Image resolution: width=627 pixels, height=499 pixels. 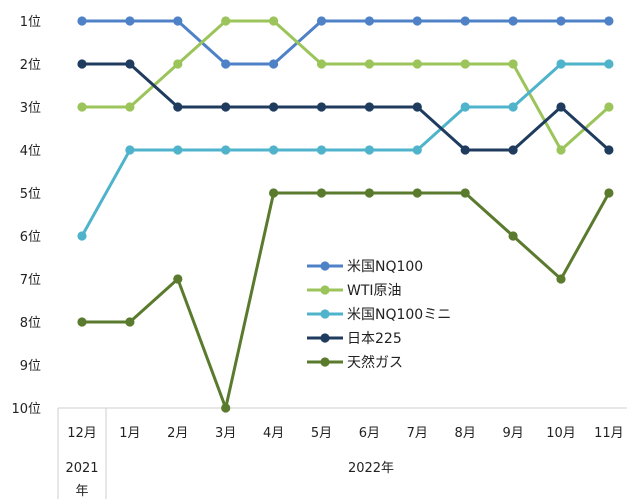 I want to click on legend-label: 日本225, so click(x=374, y=339).